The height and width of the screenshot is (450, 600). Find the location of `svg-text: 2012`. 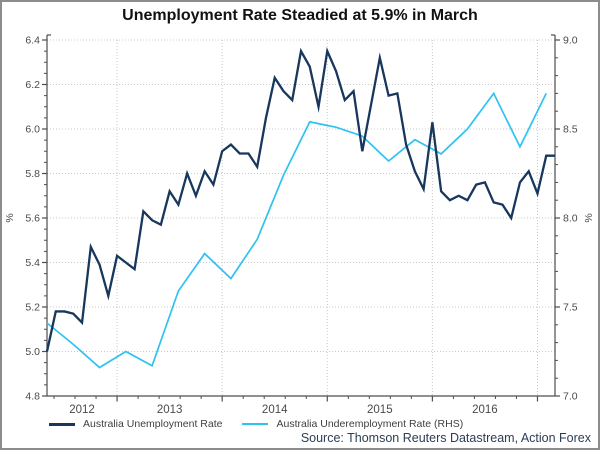

svg-text: 2012 is located at coordinates (82, 410).